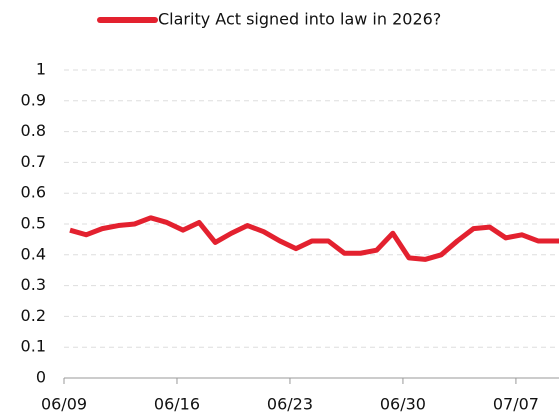  I want to click on y-tick-label: 0.4, so click(33, 253).